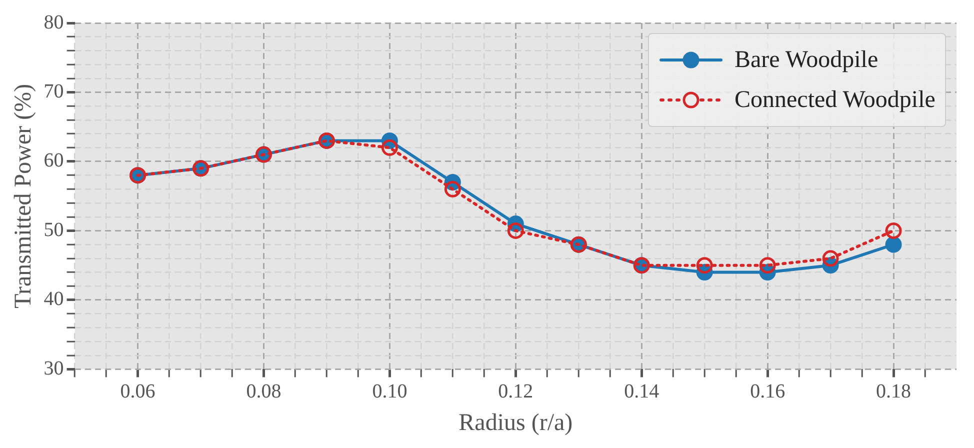 This screenshot has height=448, width=974. I want to click on y-tick-label: 40, so click(54, 299).